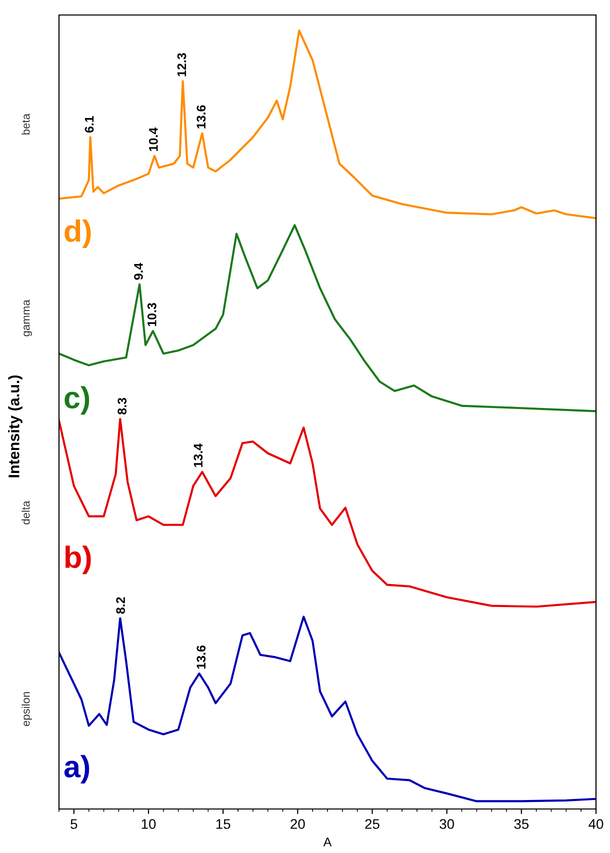 The width and height of the screenshot is (610, 853). What do you see at coordinates (297, 824) in the screenshot?
I see `x-tick-label: 20` at bounding box center [297, 824].